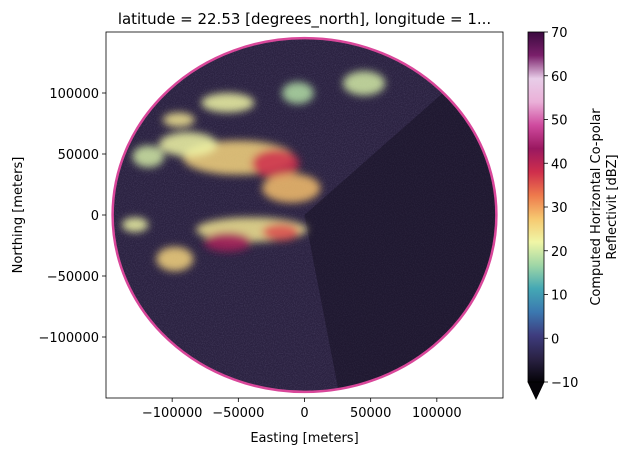 The width and height of the screenshot is (635, 454). I want to click on y-axis: 100000 50000 0 −50000 −100000, so click(72, 216).